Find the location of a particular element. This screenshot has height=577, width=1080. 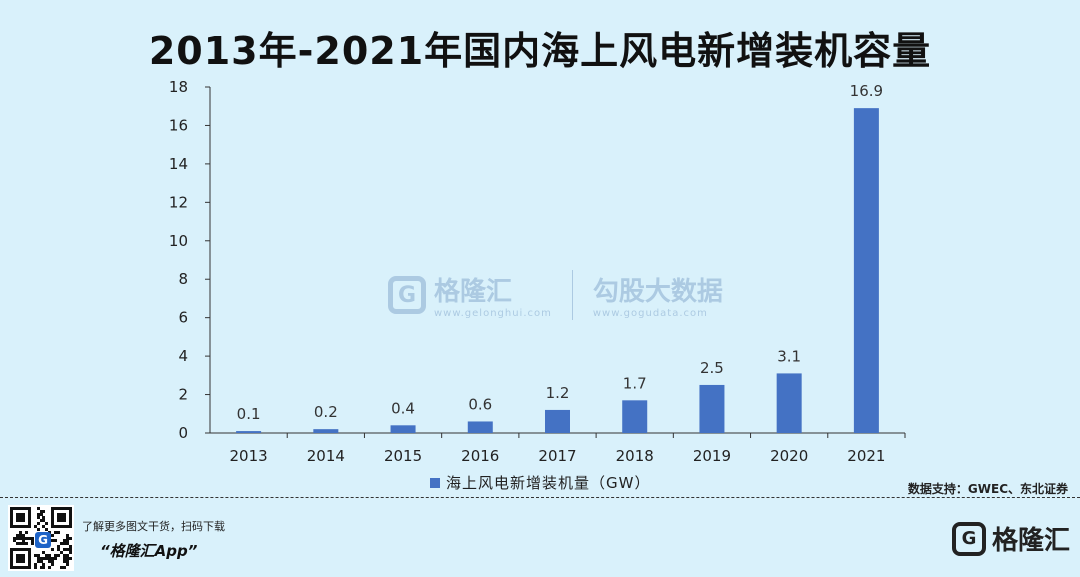

footer-divider is located at coordinates (540, 497).